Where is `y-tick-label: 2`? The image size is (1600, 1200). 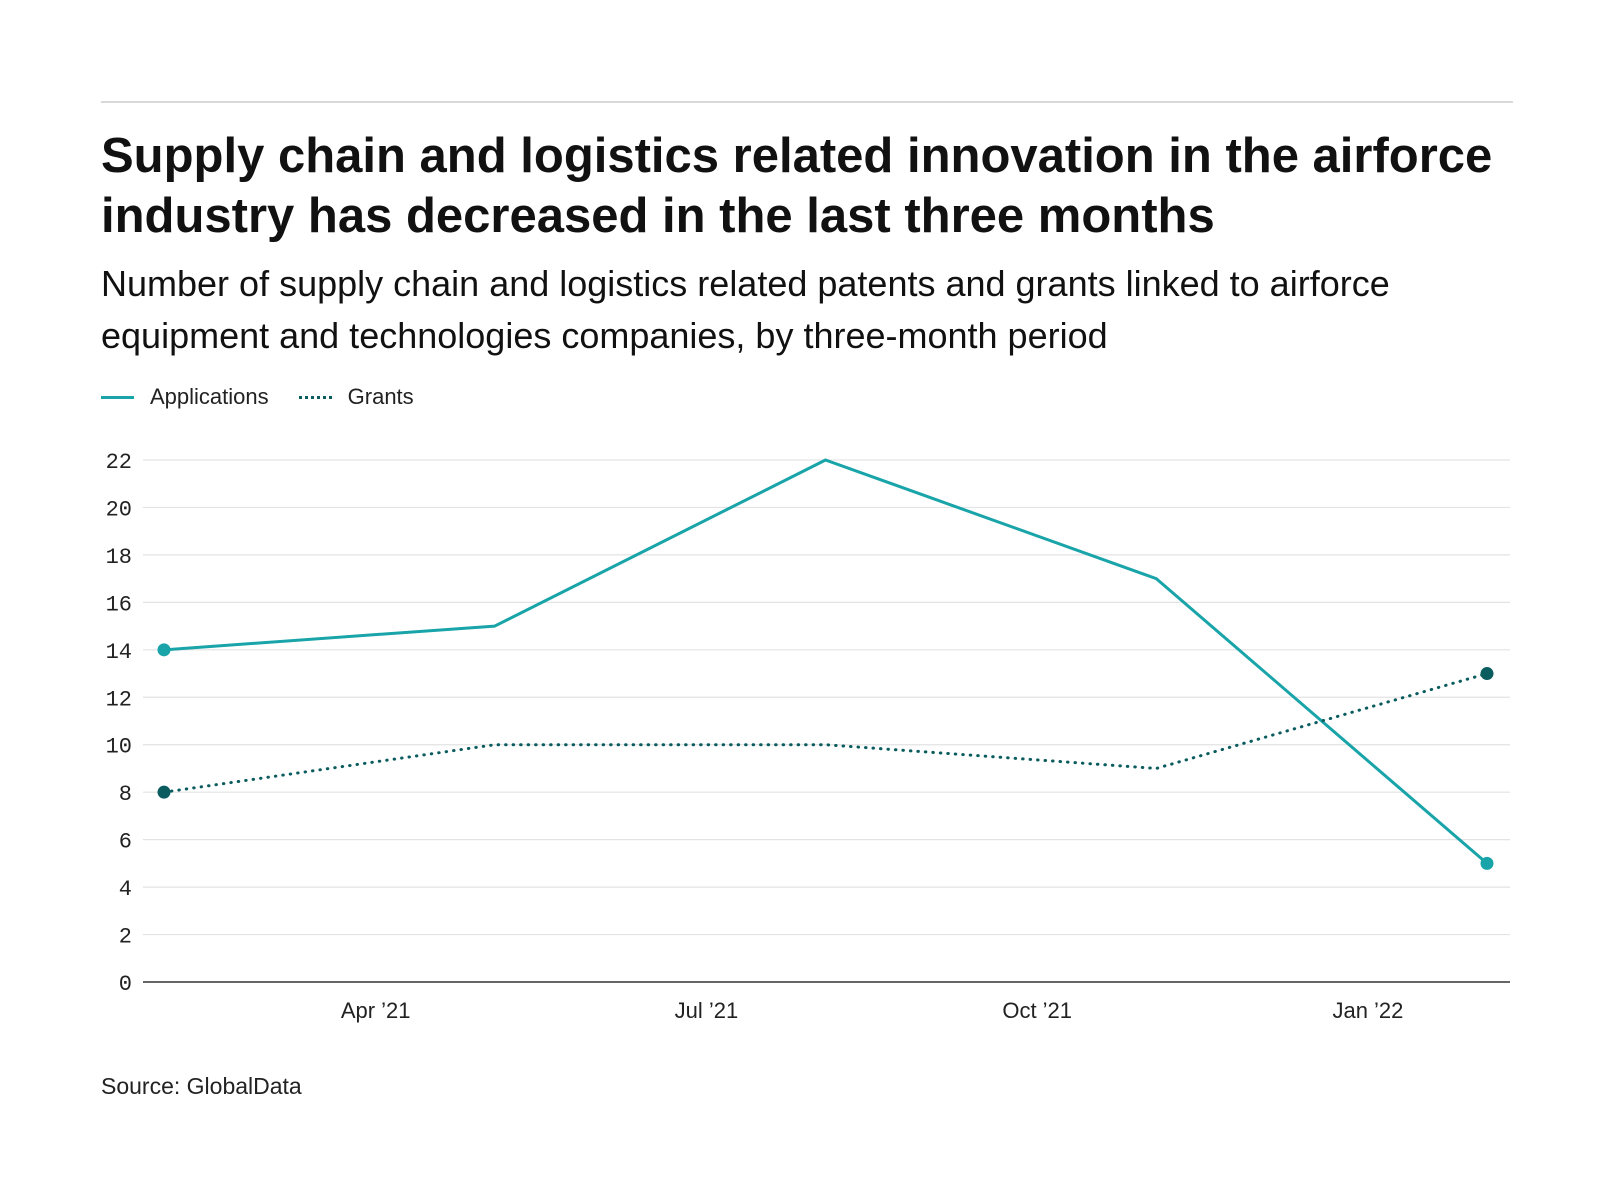
y-tick-label: 2 is located at coordinates (125, 937).